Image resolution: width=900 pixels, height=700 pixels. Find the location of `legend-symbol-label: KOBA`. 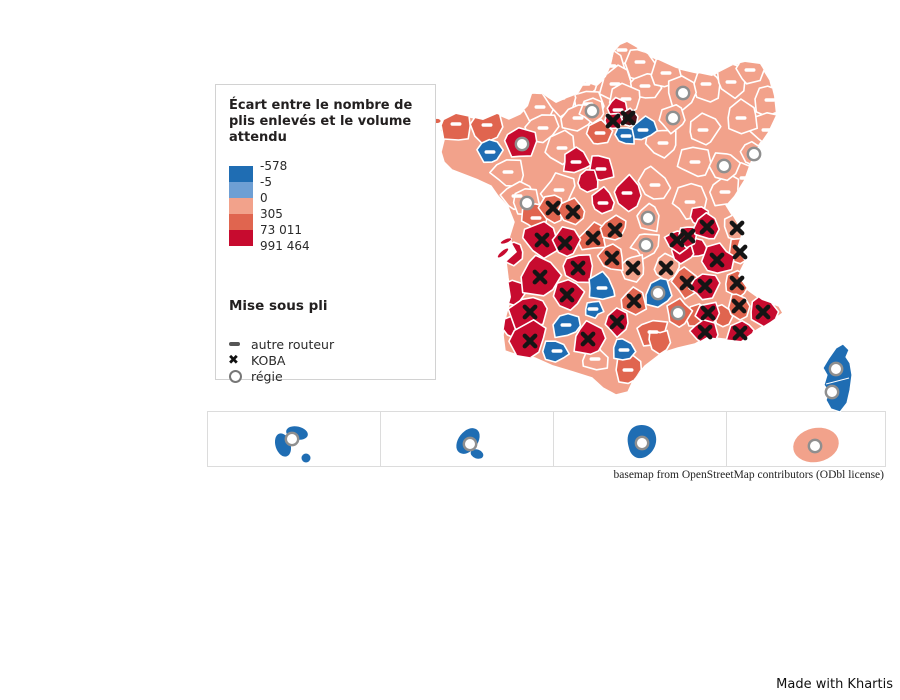

legend-symbol-label: KOBA is located at coordinates (268, 360).